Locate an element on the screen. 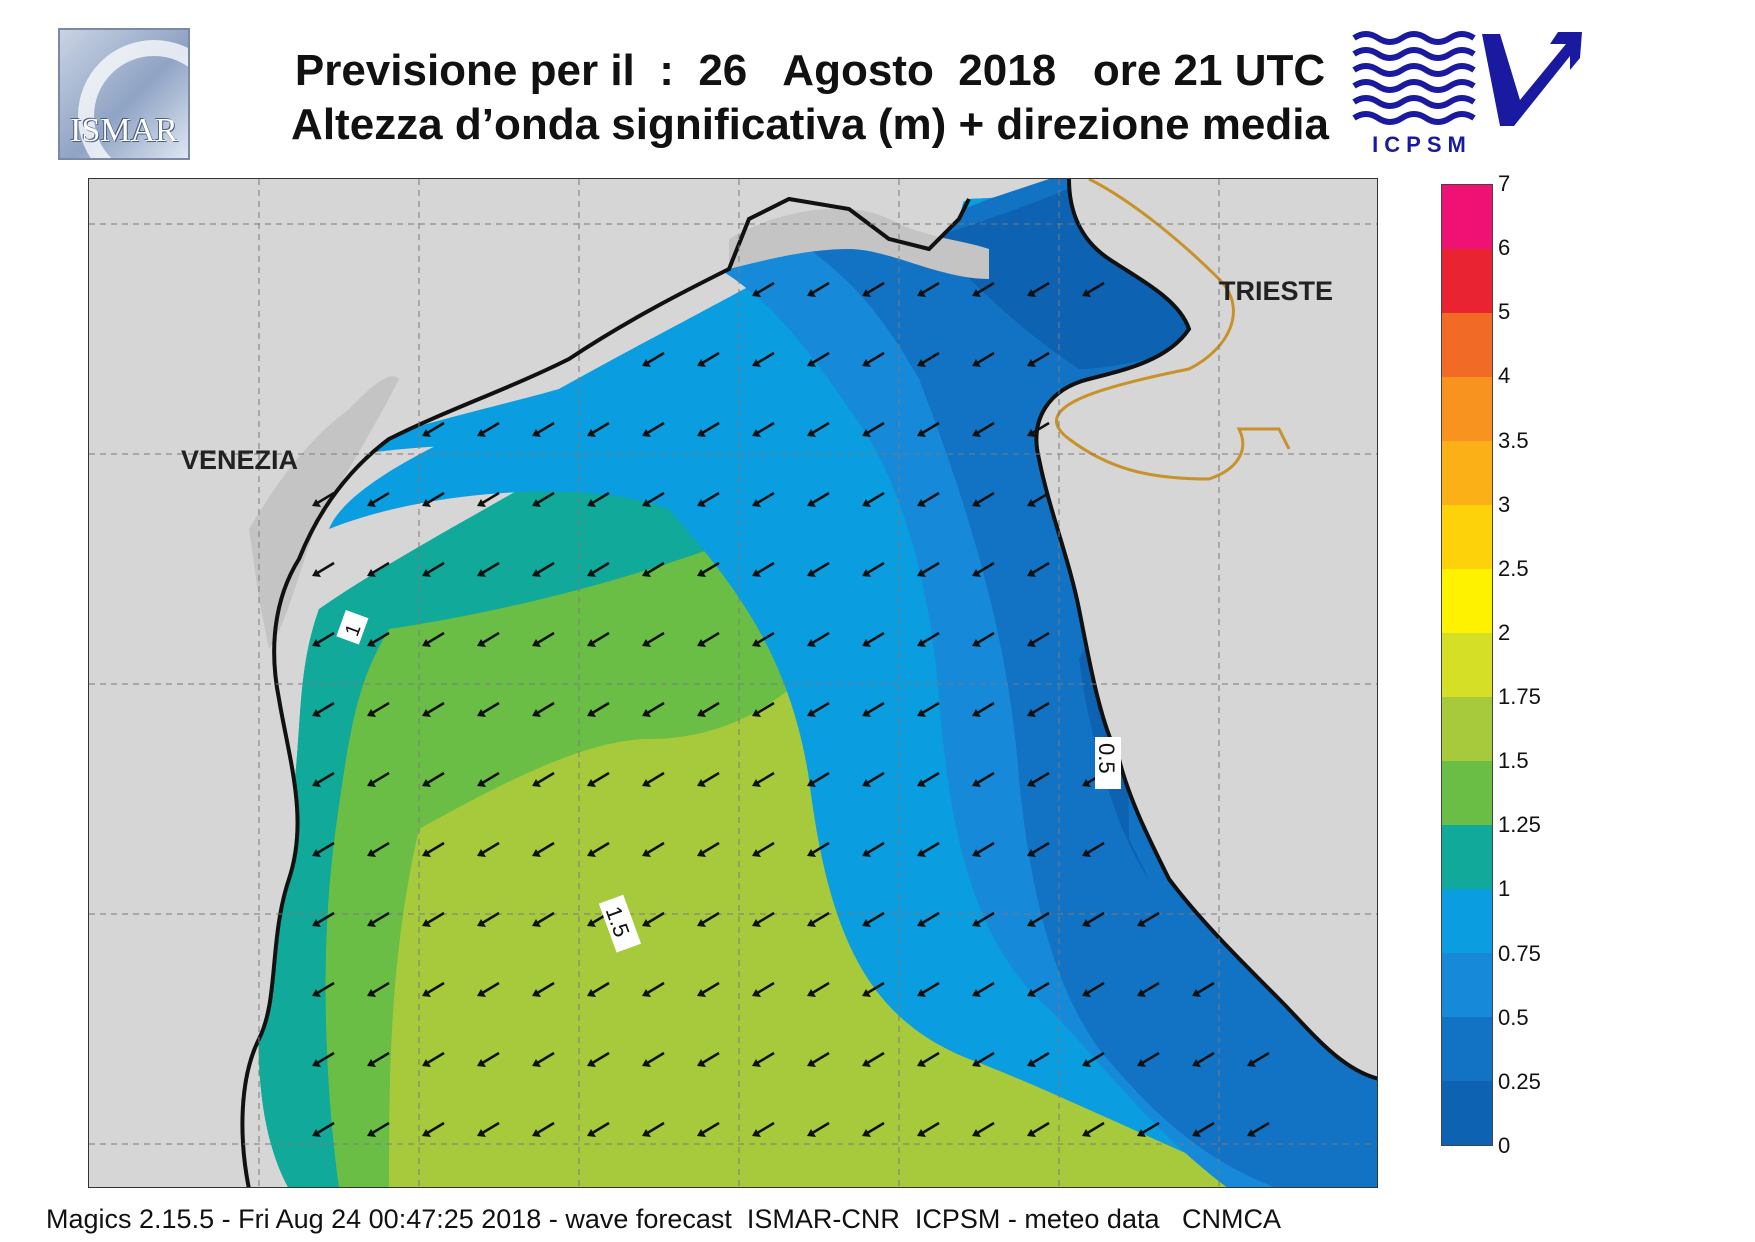 The width and height of the screenshot is (1755, 1242). coastline-east is located at coordinates (1205, 630).